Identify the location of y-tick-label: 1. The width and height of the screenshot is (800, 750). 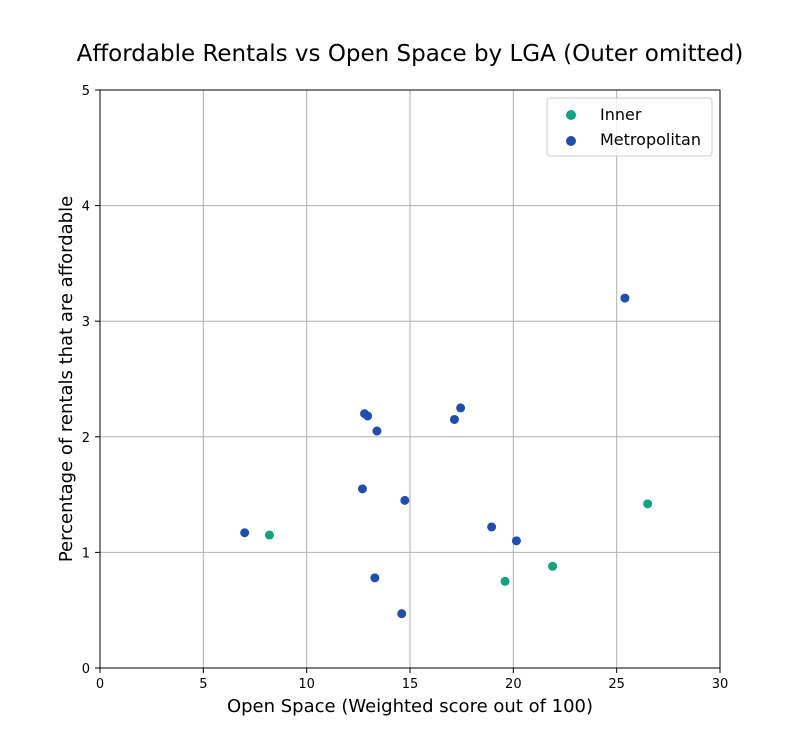
(86, 553).